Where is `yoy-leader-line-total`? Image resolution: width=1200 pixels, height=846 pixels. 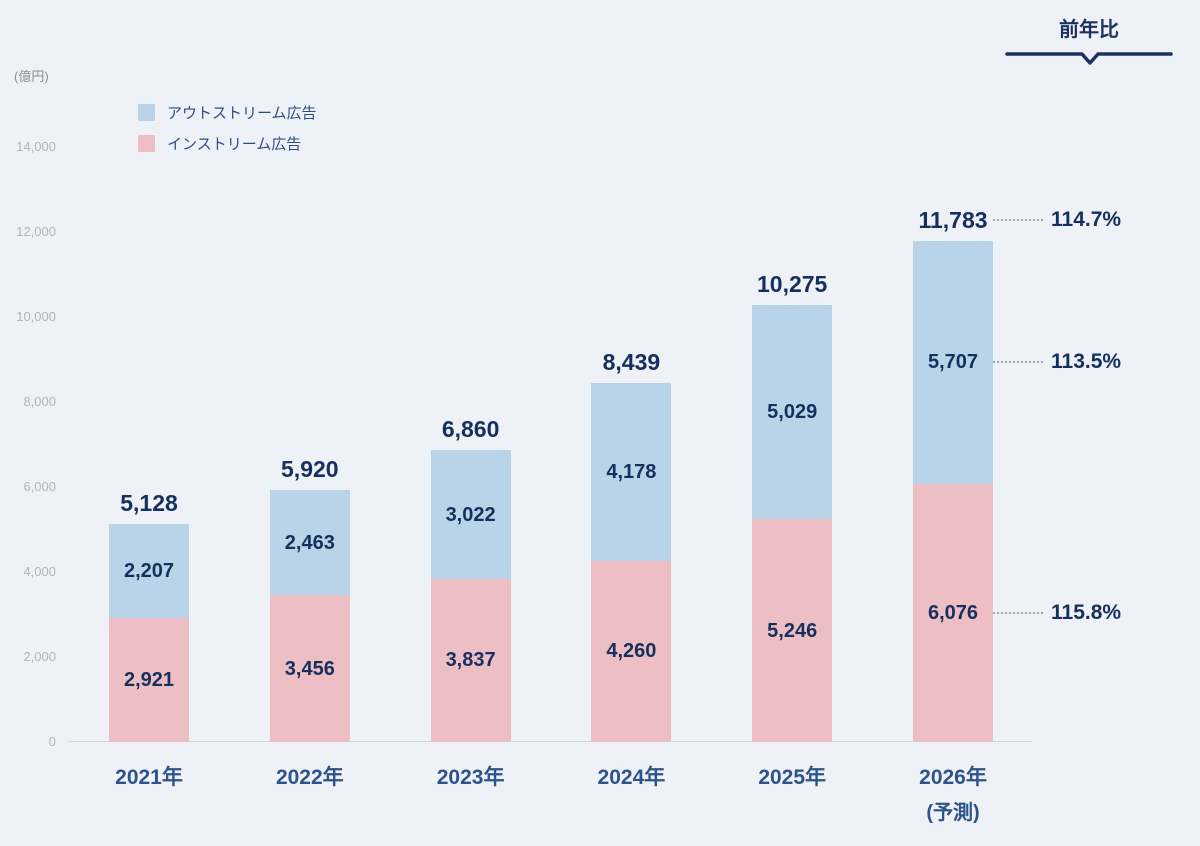 yoy-leader-line-total is located at coordinates (1018, 220).